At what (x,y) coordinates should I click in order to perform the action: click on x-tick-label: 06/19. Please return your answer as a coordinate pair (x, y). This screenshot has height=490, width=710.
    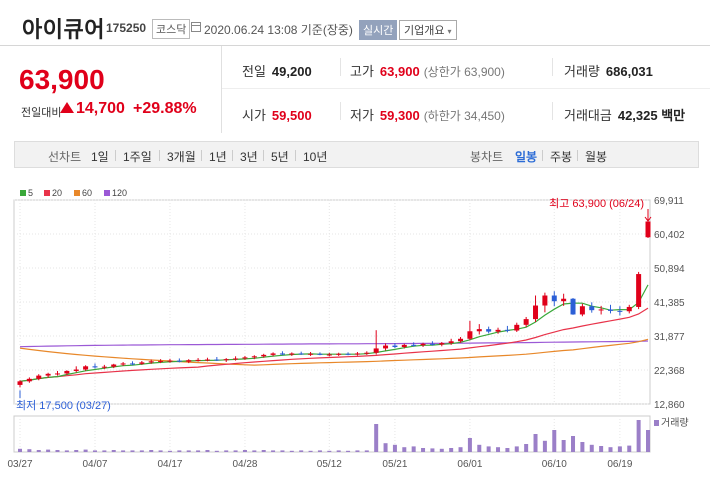
    Looking at the image, I should click on (619, 464).